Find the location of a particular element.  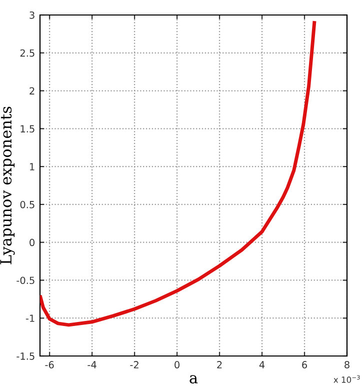

y-axis-title: Lyapunov exponents is located at coordinates (7, 185).